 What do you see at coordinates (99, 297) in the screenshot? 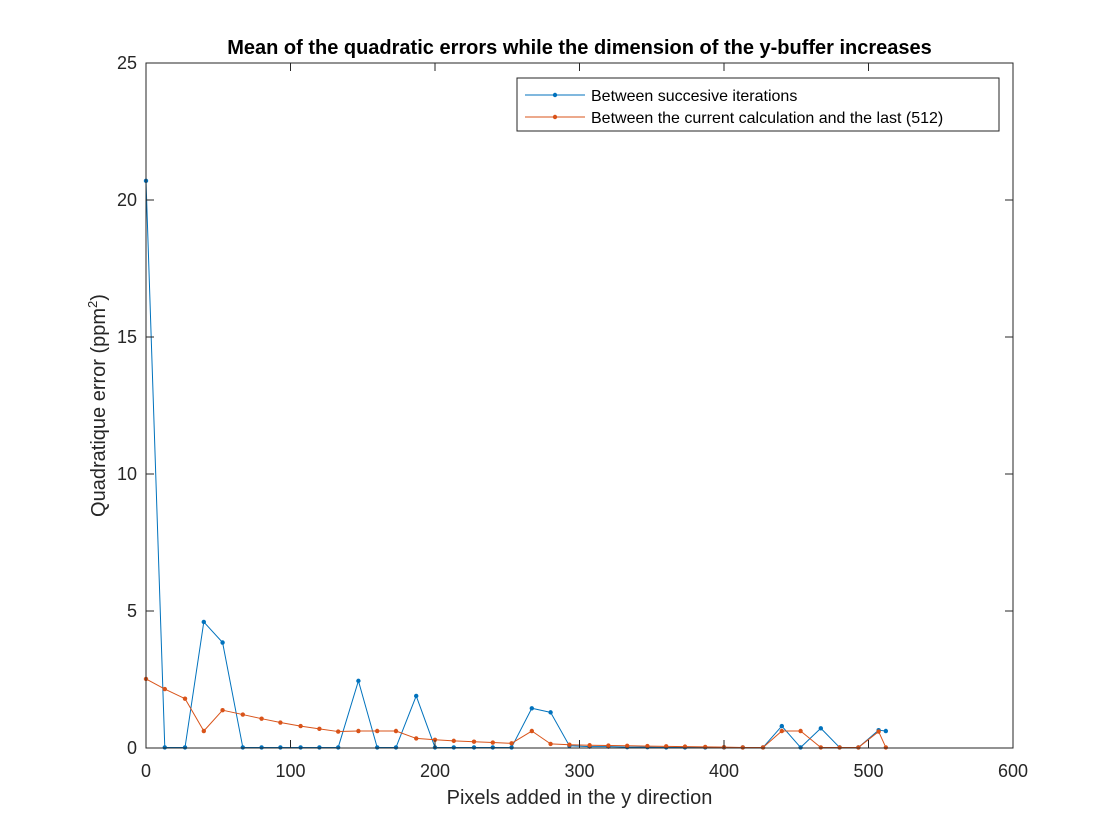
I see `y-axis-label-suffix: )` at bounding box center [99, 297].